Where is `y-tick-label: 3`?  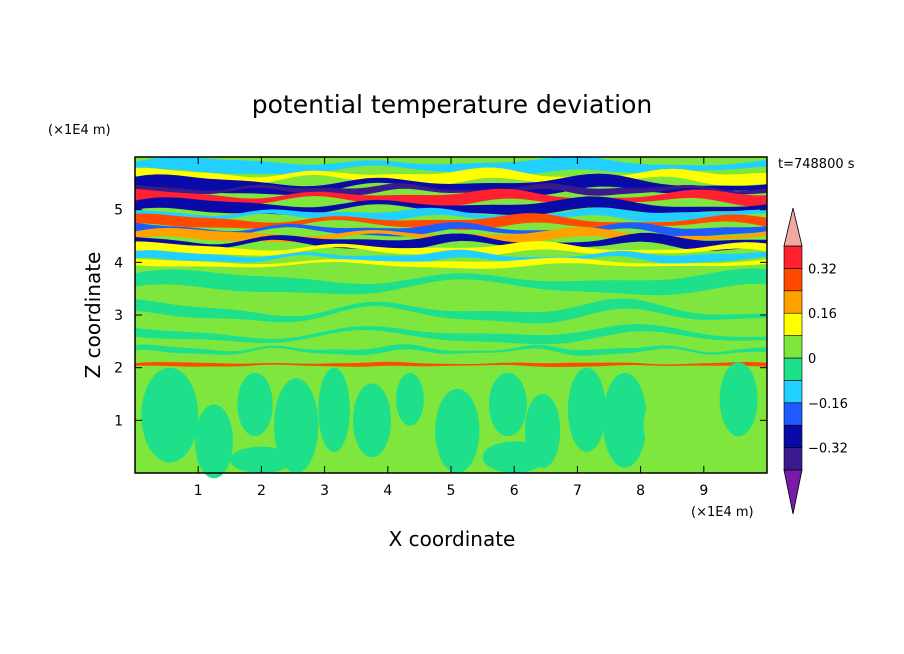
y-tick-label: 3 is located at coordinates (118, 316).